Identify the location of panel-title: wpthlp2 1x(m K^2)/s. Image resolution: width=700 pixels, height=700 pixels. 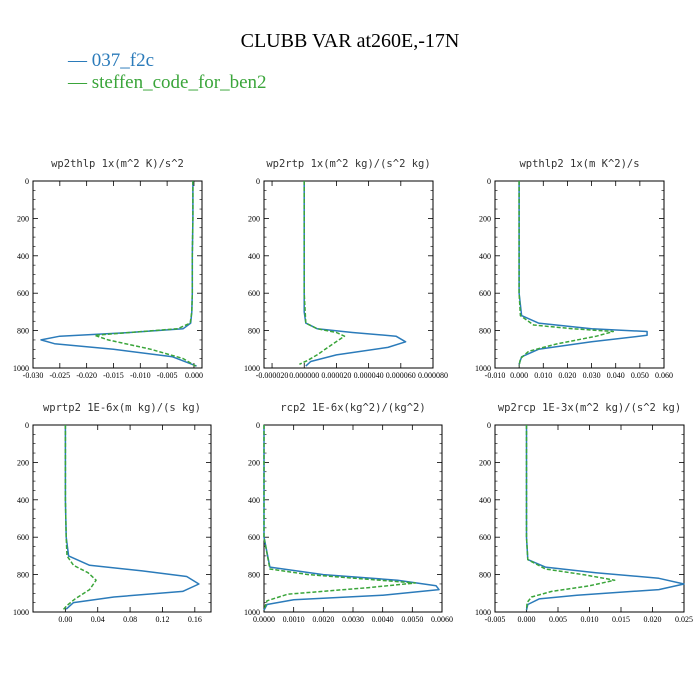
(579, 164).